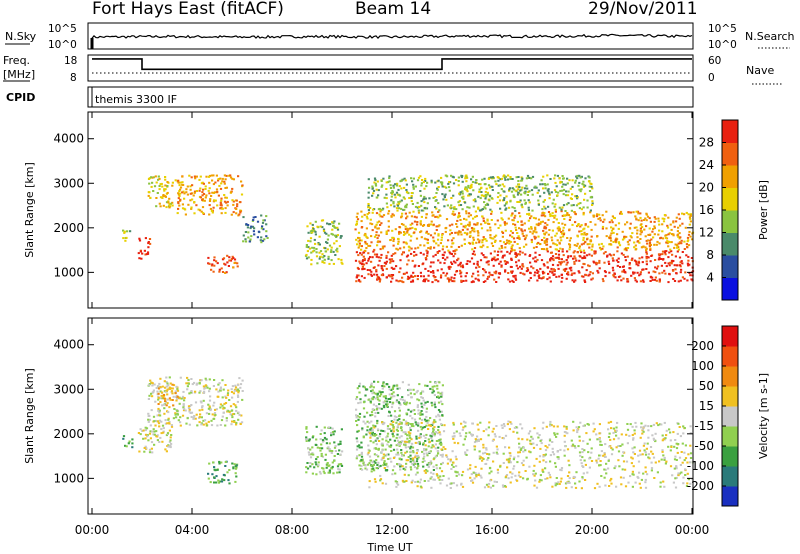 The width and height of the screenshot is (800, 554). What do you see at coordinates (390, 68) in the screenshot?
I see `freq-panel-frame` at bounding box center [390, 68].